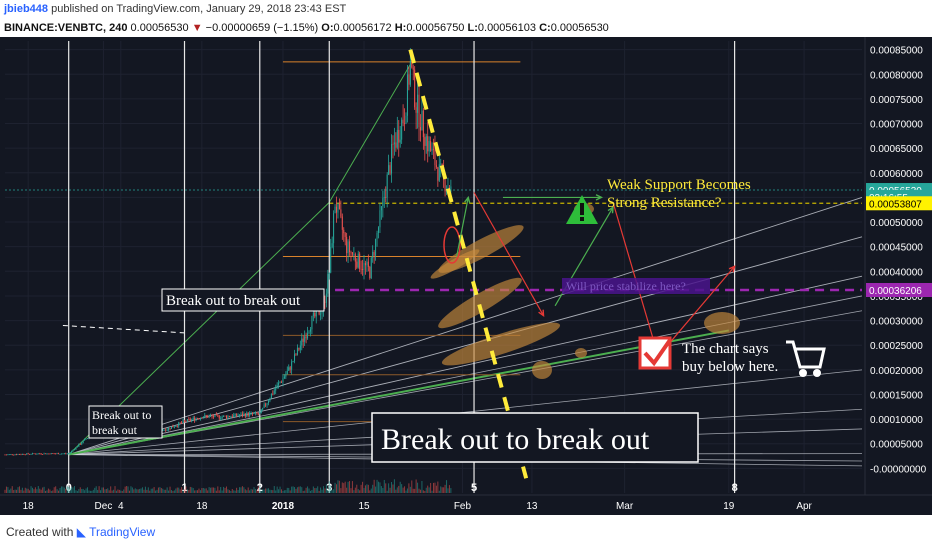  Describe the element at coordinates (472, 28) in the screenshot. I see `low-label: L:` at that location.